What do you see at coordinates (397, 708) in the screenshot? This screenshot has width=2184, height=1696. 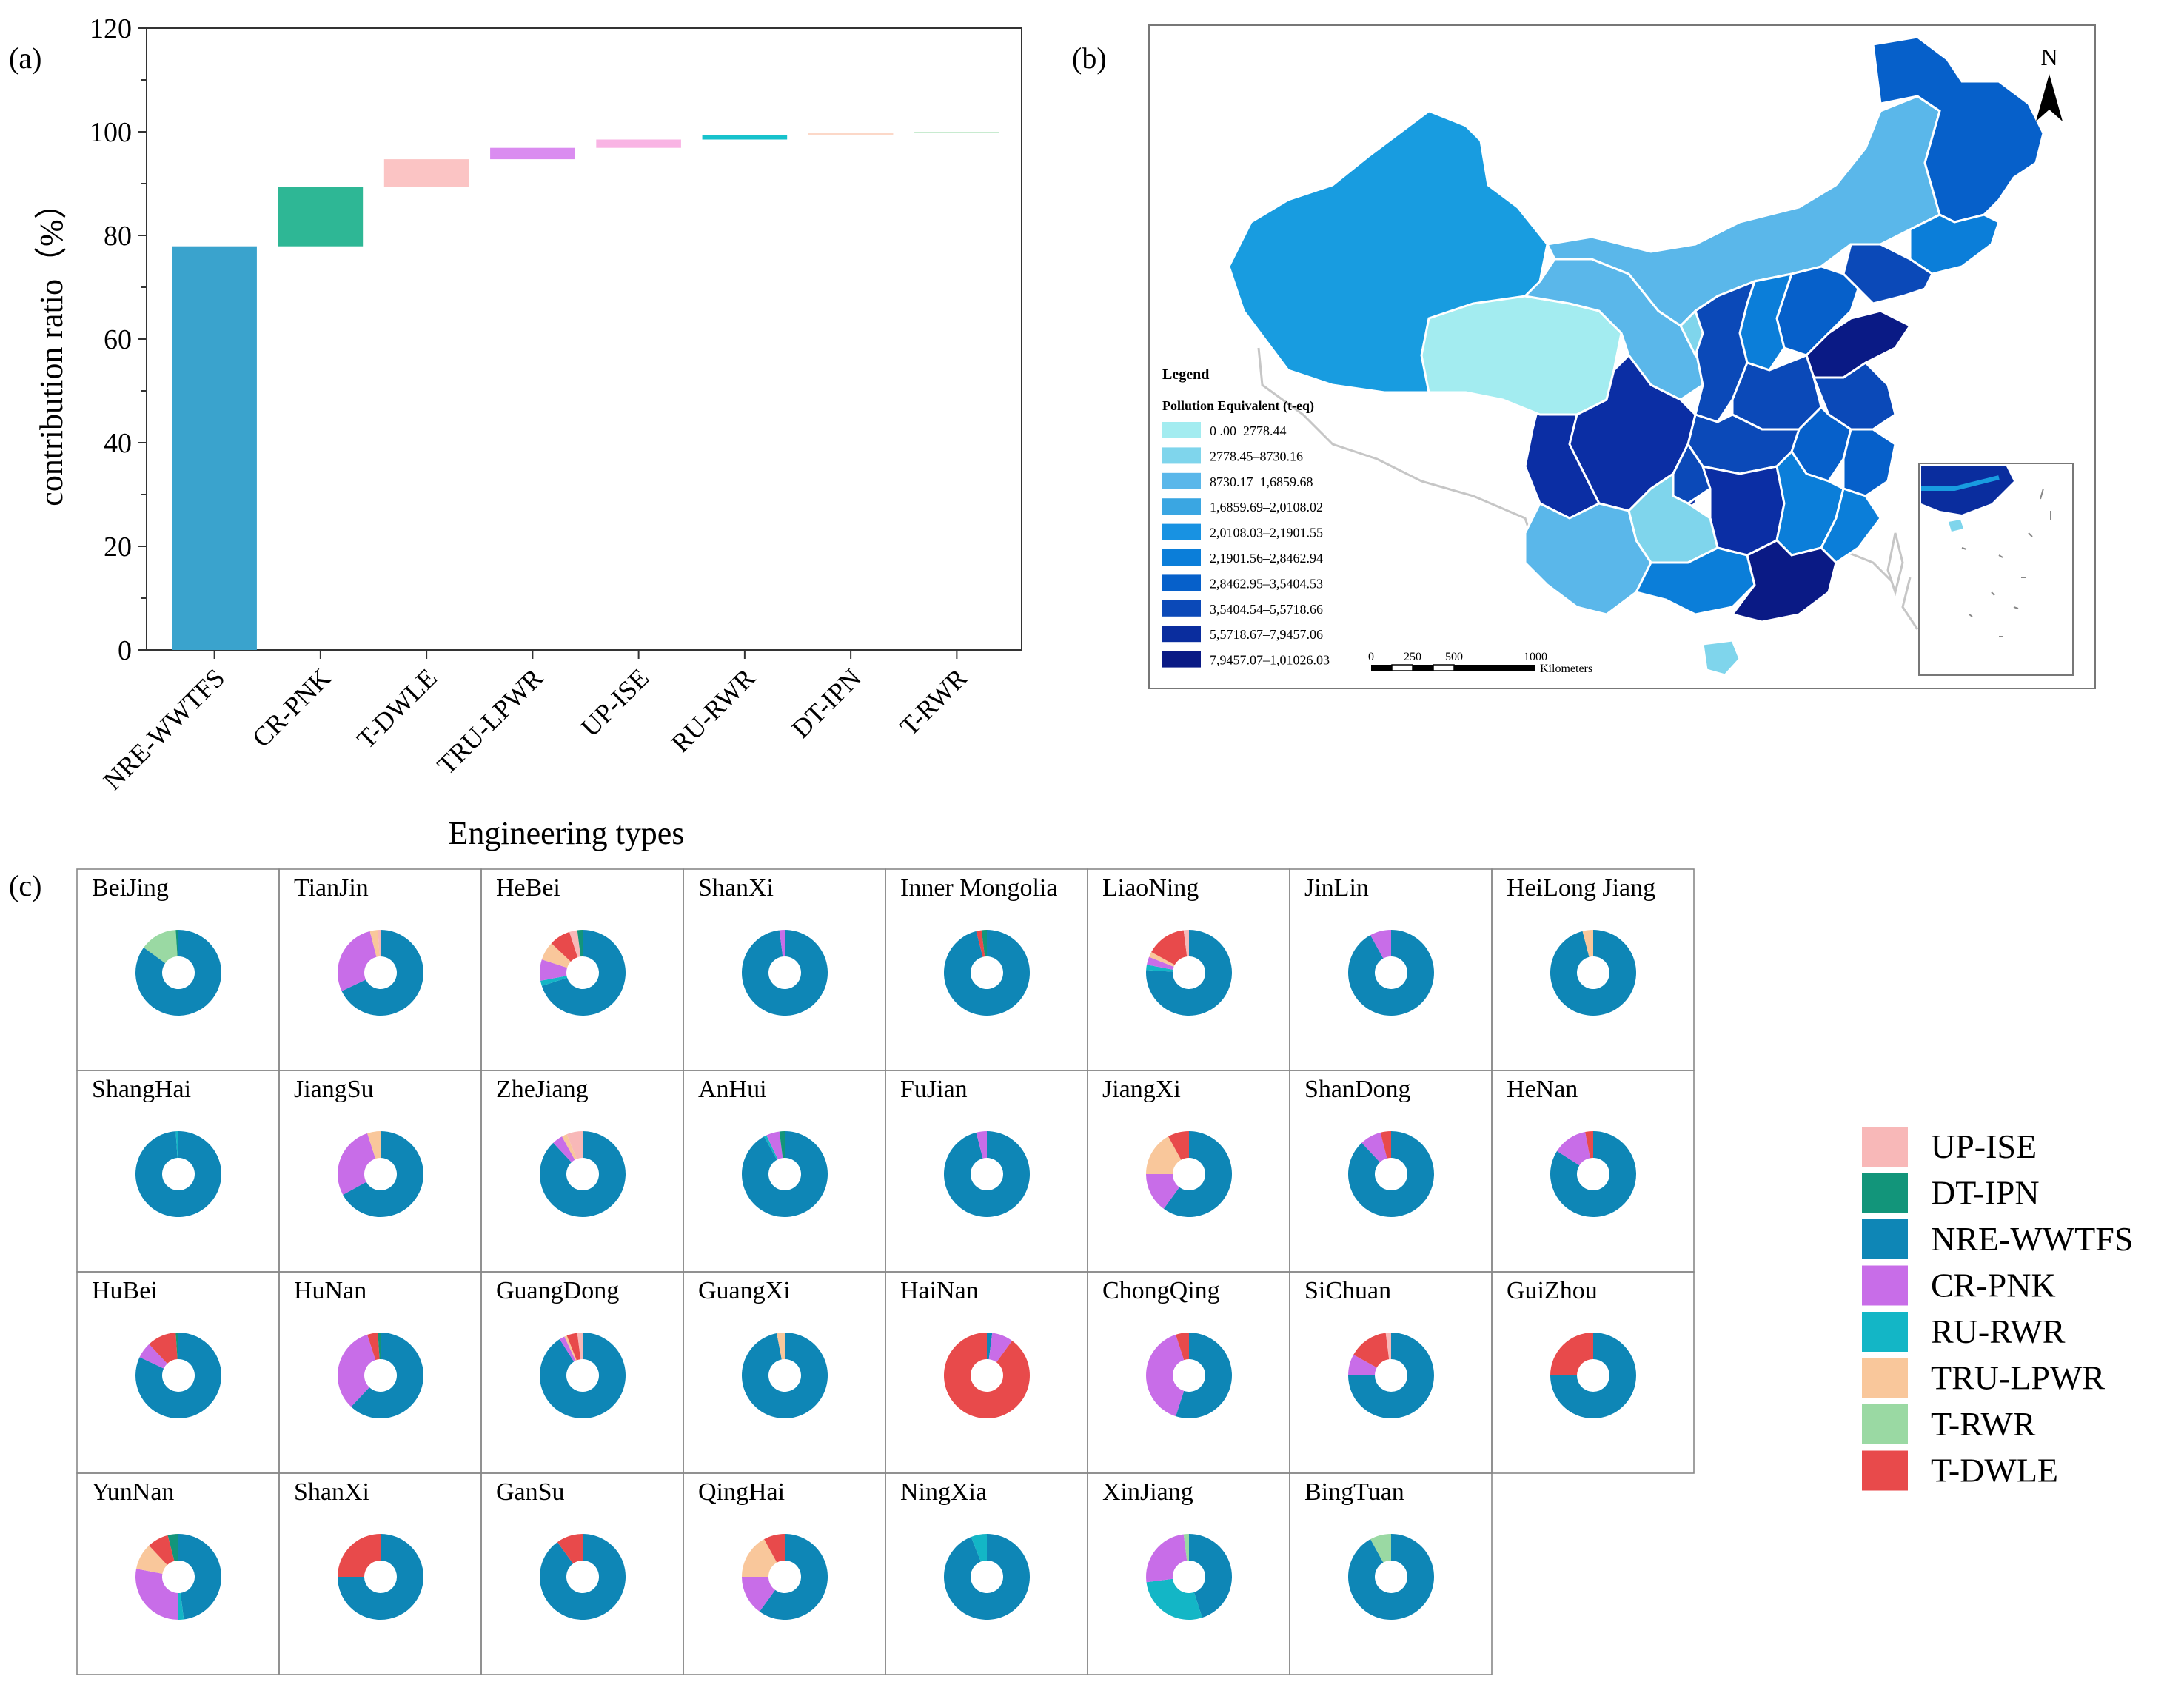 I see `x-tick-label: T-DWLE` at bounding box center [397, 708].